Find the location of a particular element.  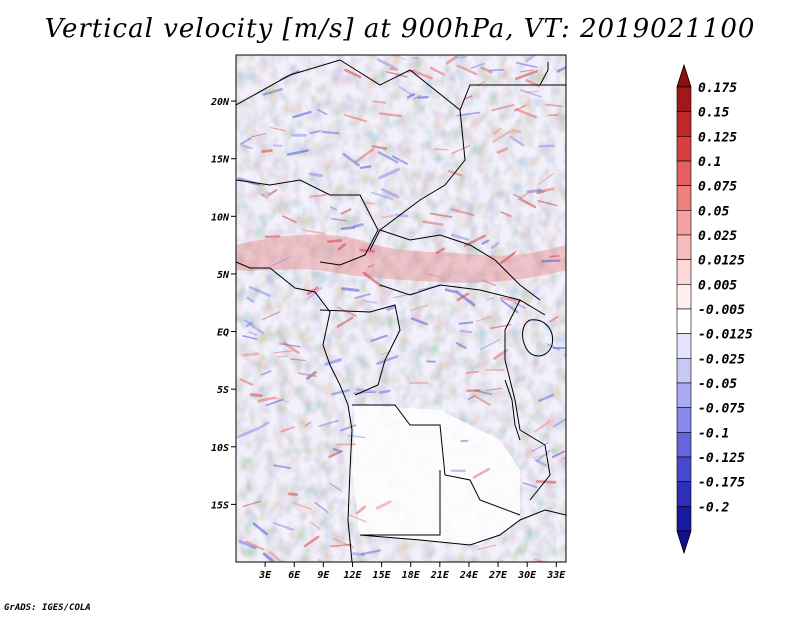

colorbar-bottom-arrow is located at coordinates (684, 542).